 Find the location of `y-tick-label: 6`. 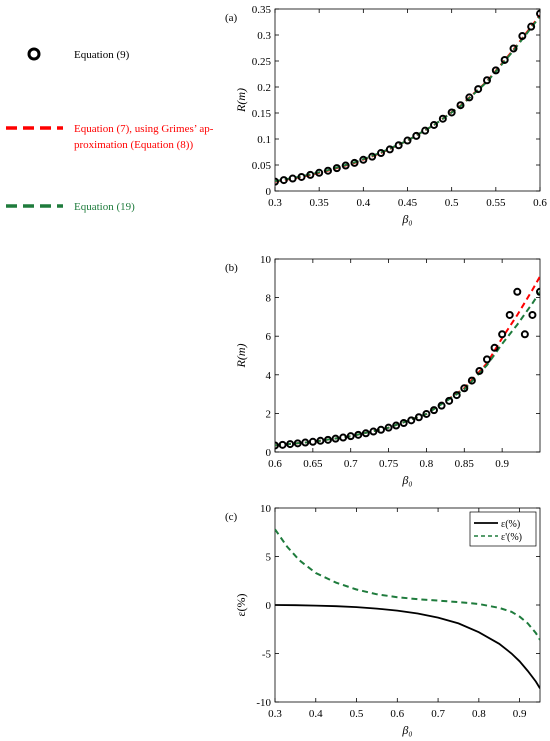

y-tick-label: 6 is located at coordinates (269, 337).